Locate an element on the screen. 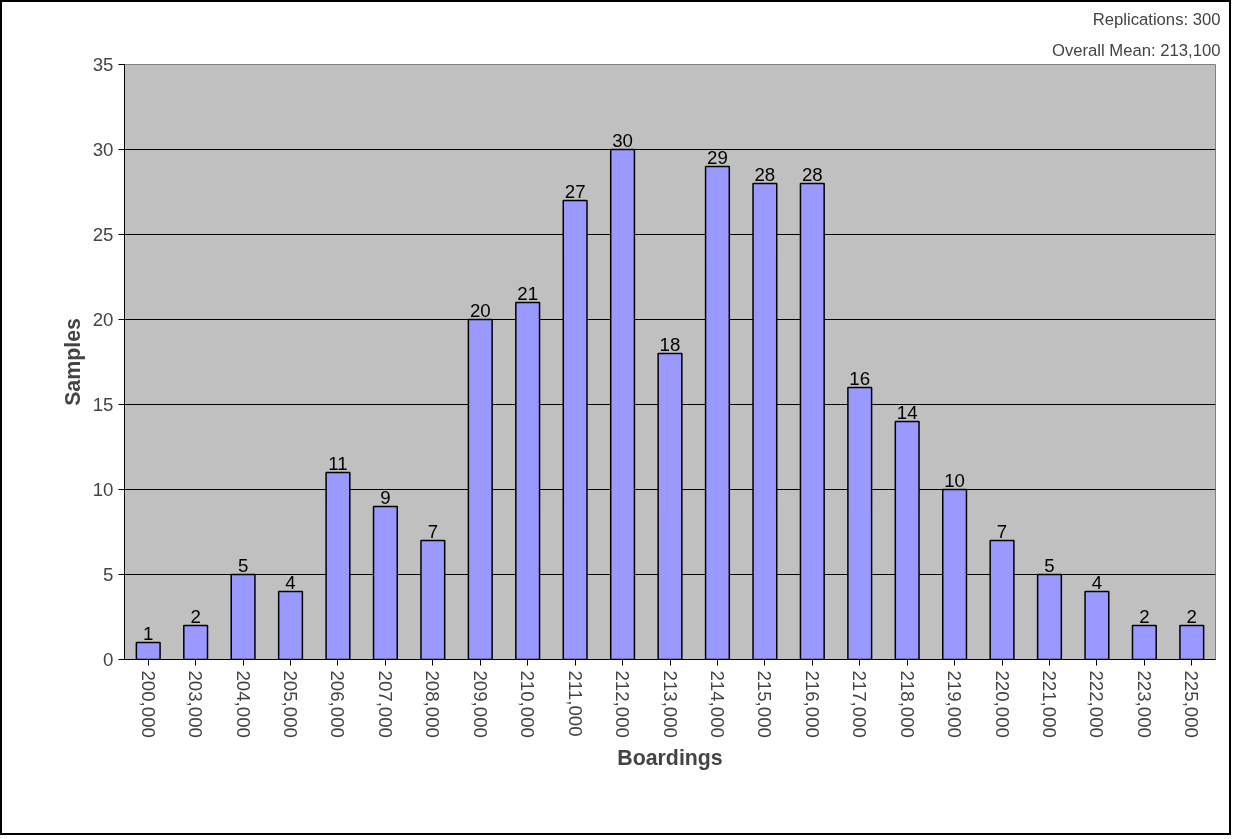 Image resolution: width=1235 pixels, height=839 pixels. data-label: 16 is located at coordinates (860, 378).